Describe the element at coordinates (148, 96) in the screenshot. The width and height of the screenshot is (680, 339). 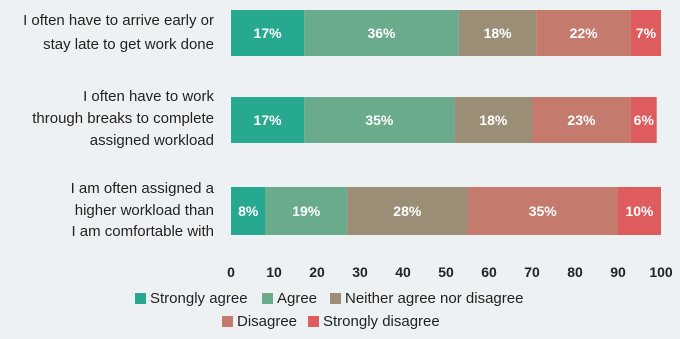
I see `category-label: I often have to work` at that location.